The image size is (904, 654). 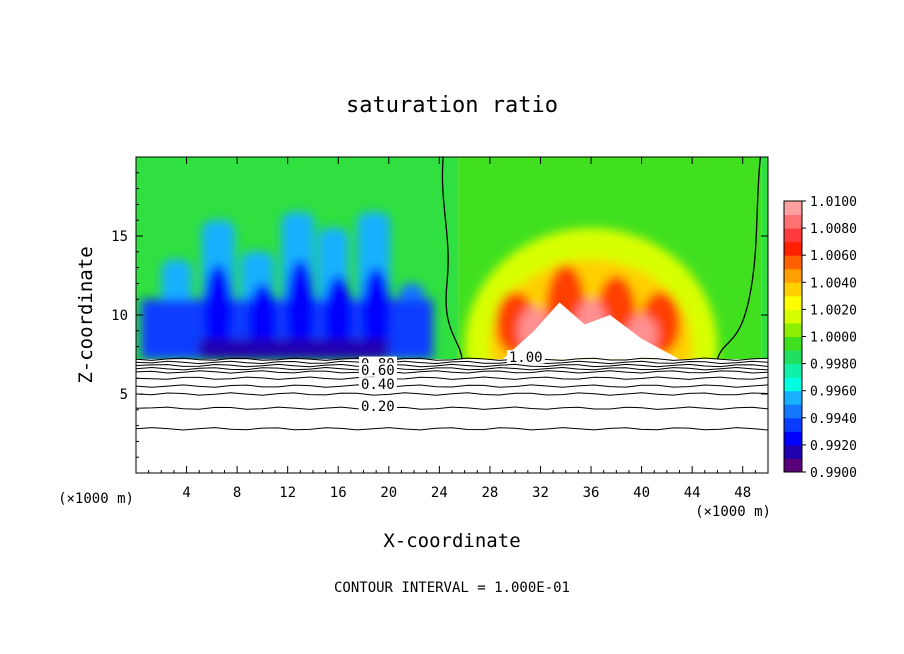 What do you see at coordinates (833, 202) in the screenshot?
I see `colorbar-label: 1.0100` at bounding box center [833, 202].